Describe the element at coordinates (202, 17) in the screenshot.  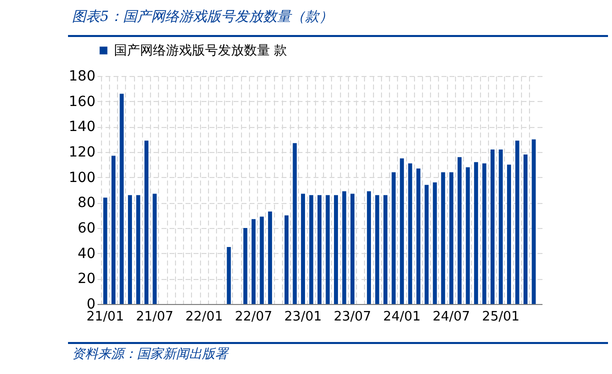
I see `chart-title: 图表5：国产网络游戏版号发放数量（款）` at that location.